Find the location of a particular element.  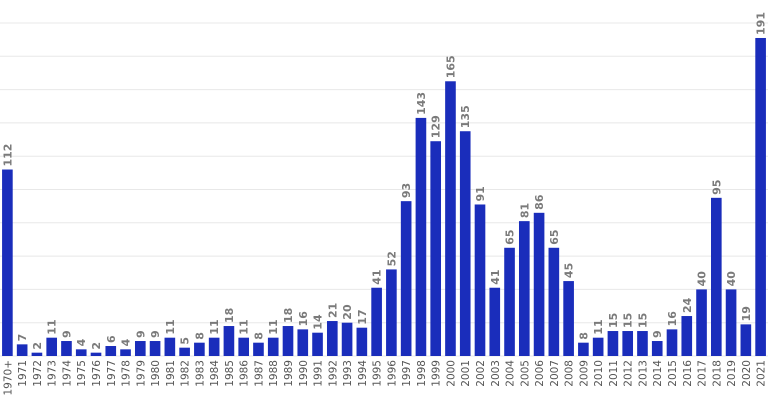

data-label: 18 is located at coordinates (288, 315).